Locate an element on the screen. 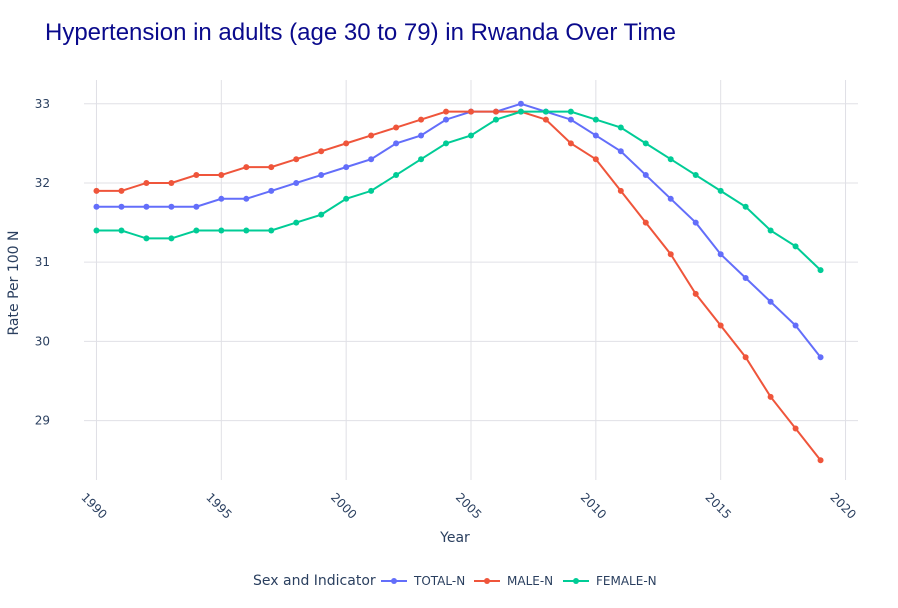  x-tick-label: 2010 is located at coordinates (593, 505).